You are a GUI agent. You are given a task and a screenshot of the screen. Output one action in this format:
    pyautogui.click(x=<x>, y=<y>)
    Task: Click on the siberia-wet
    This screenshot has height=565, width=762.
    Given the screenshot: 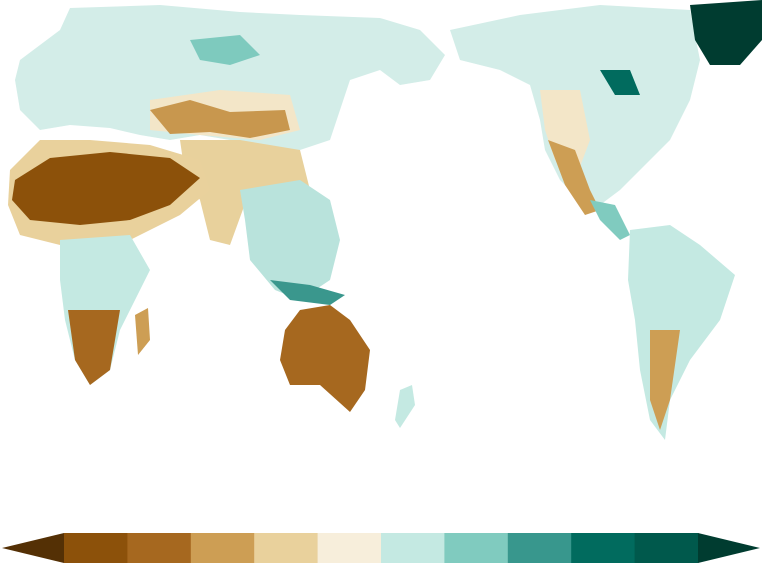 What is the action you would take?
    pyautogui.click(x=225, y=50)
    